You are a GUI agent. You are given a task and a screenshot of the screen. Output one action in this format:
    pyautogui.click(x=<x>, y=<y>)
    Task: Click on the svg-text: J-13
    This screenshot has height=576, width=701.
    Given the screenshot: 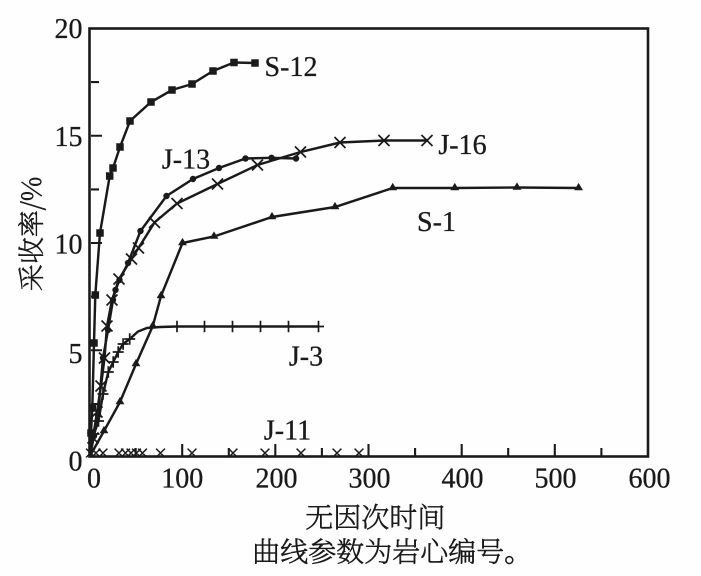 What is the action you would take?
    pyautogui.click(x=186, y=160)
    